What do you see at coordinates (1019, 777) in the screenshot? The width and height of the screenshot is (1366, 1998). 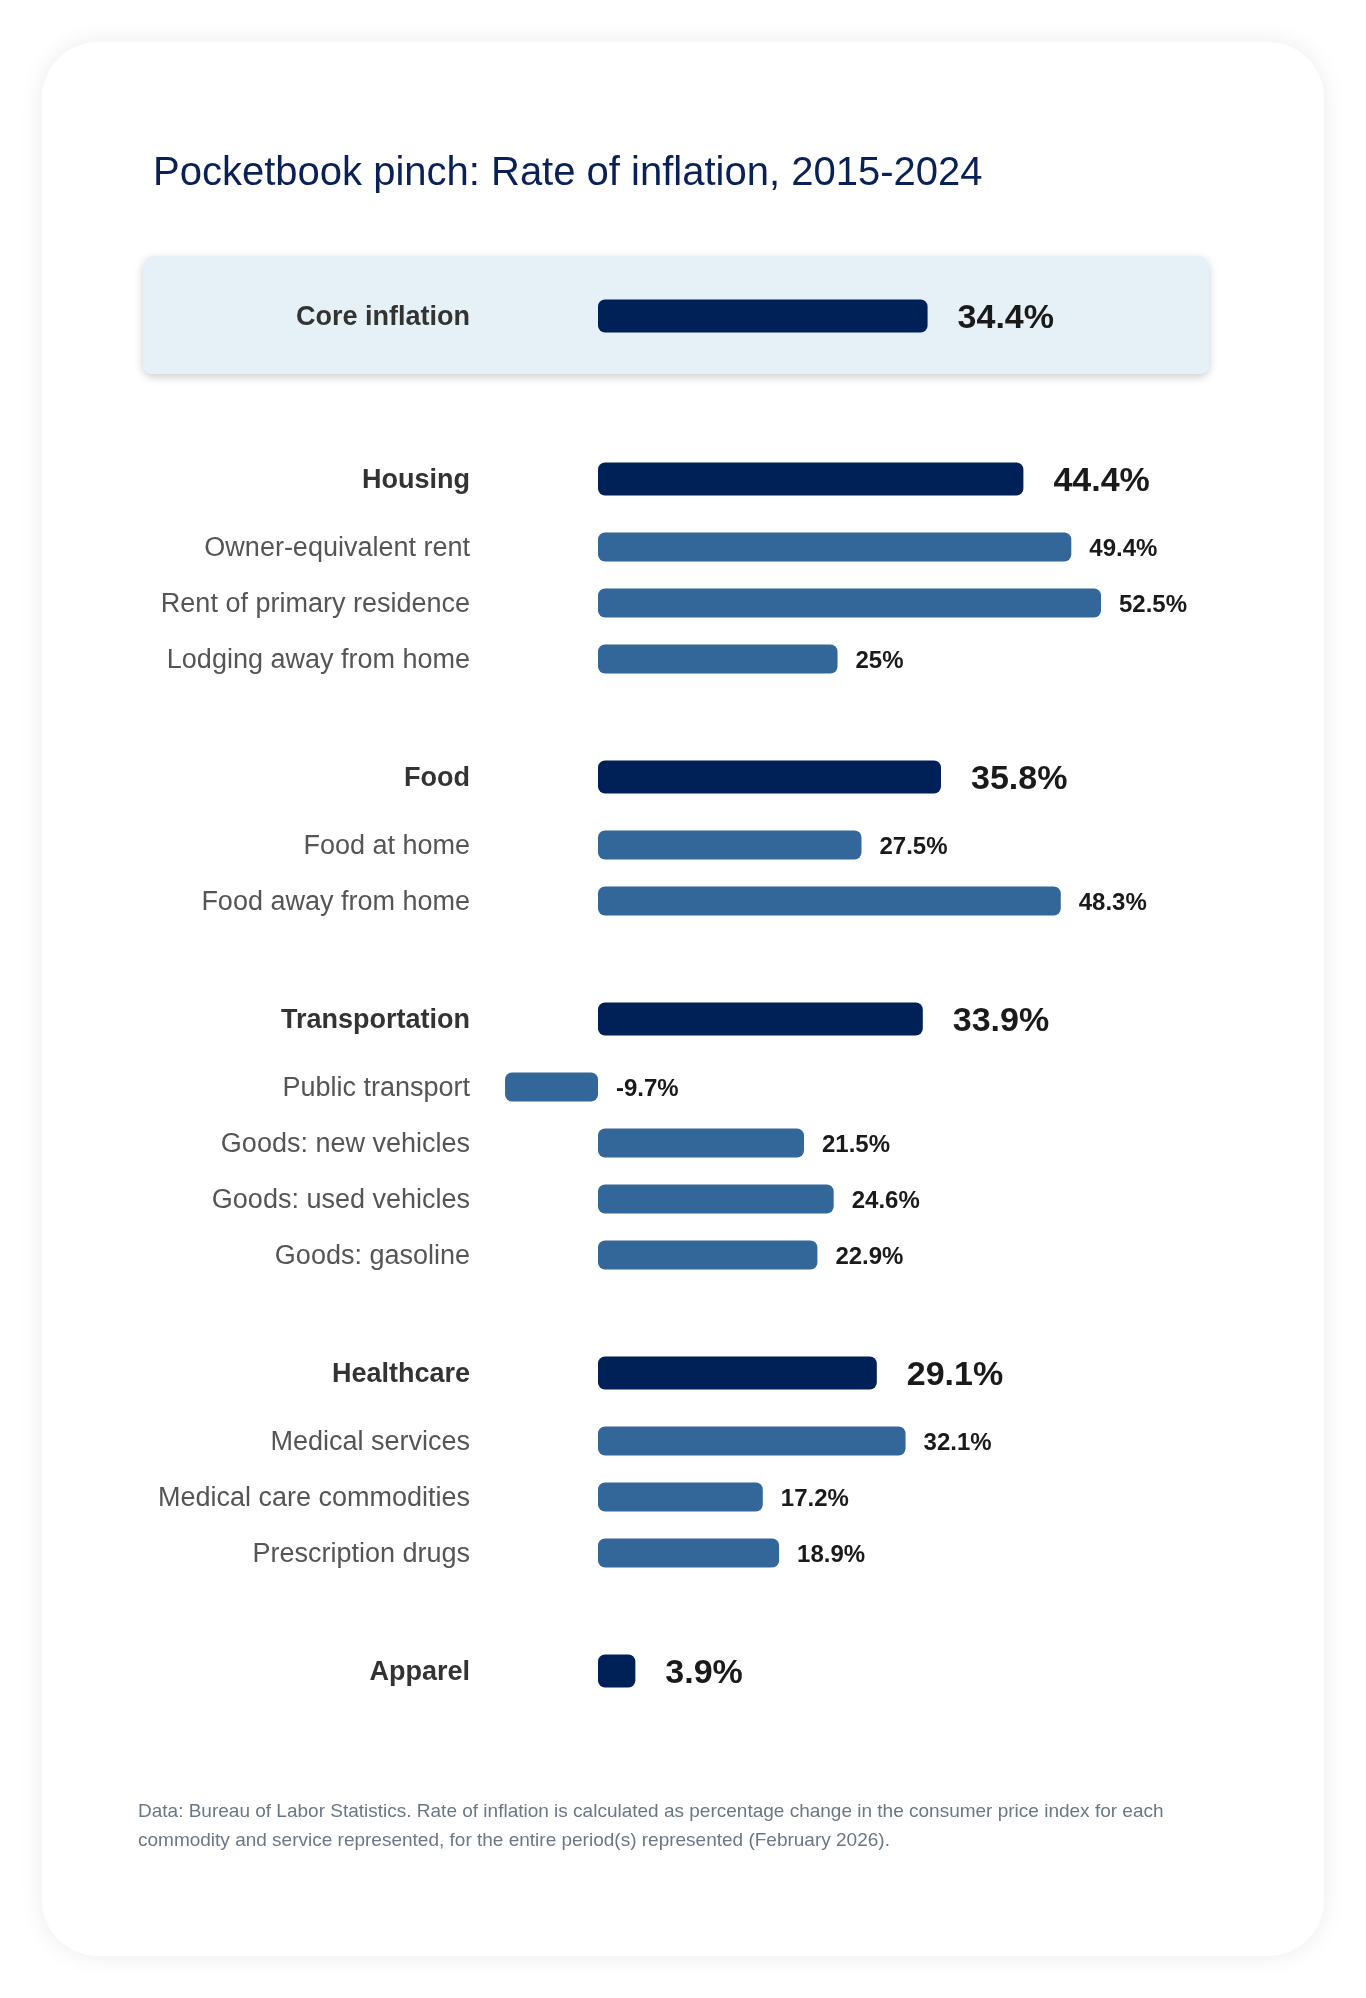 I see `data-label: 35.8%` at bounding box center [1019, 777].